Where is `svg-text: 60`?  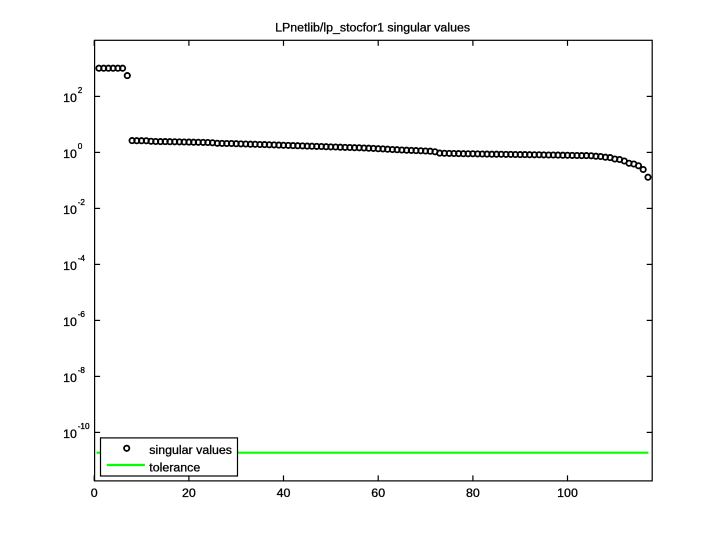
svg-text: 60 is located at coordinates (378, 493).